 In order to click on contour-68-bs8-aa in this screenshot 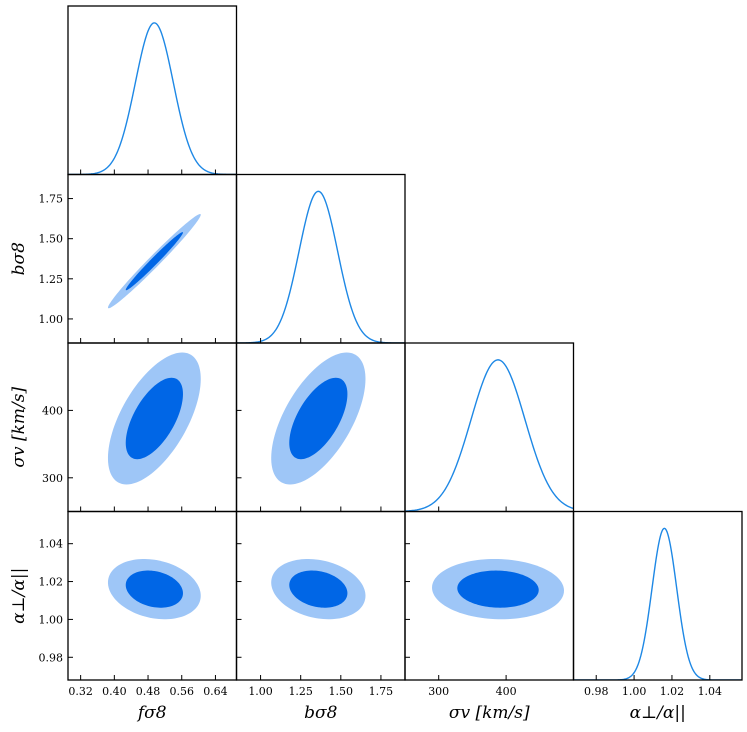, I will do `click(318, 589)`.